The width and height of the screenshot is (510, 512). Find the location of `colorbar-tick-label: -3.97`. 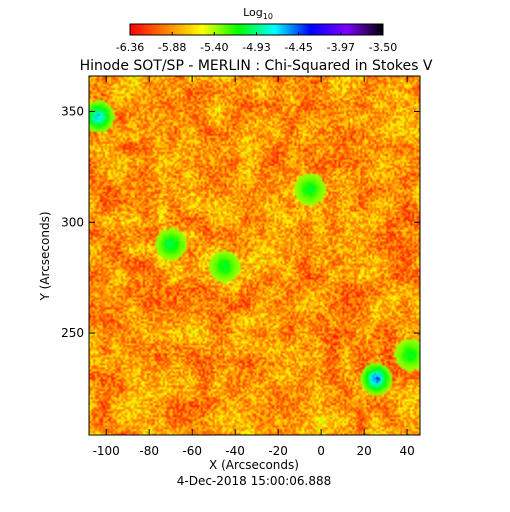

colorbar-tick-label: -3.97 is located at coordinates (341, 47).